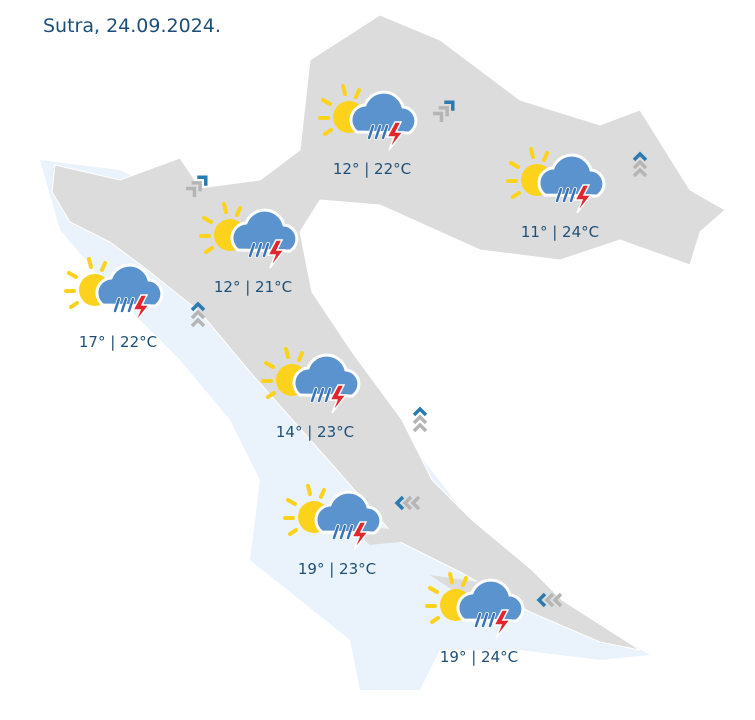 The height and width of the screenshot is (720, 755). I want to click on station-split: 19° | 23°C, so click(337, 532).